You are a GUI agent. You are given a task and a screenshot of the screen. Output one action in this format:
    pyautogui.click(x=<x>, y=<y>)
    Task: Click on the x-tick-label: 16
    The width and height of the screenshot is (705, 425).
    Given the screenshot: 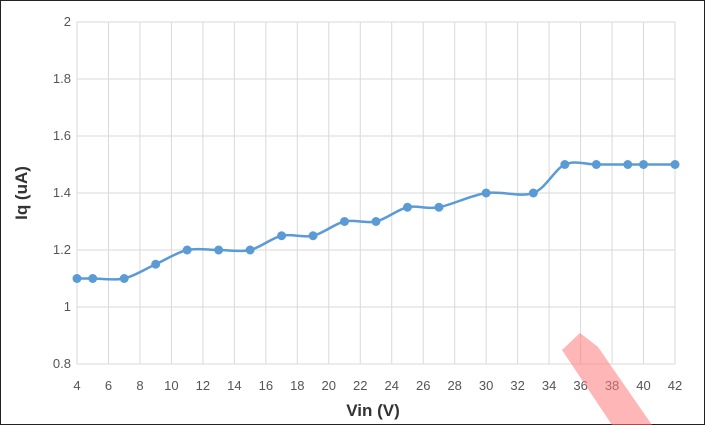 What is the action you would take?
    pyautogui.click(x=266, y=385)
    